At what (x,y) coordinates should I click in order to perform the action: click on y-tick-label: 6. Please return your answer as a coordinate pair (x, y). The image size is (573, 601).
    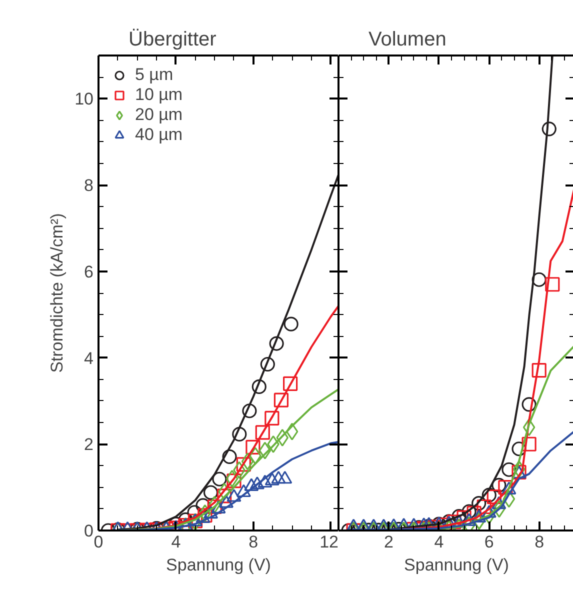
    Looking at the image, I should click on (89, 272).